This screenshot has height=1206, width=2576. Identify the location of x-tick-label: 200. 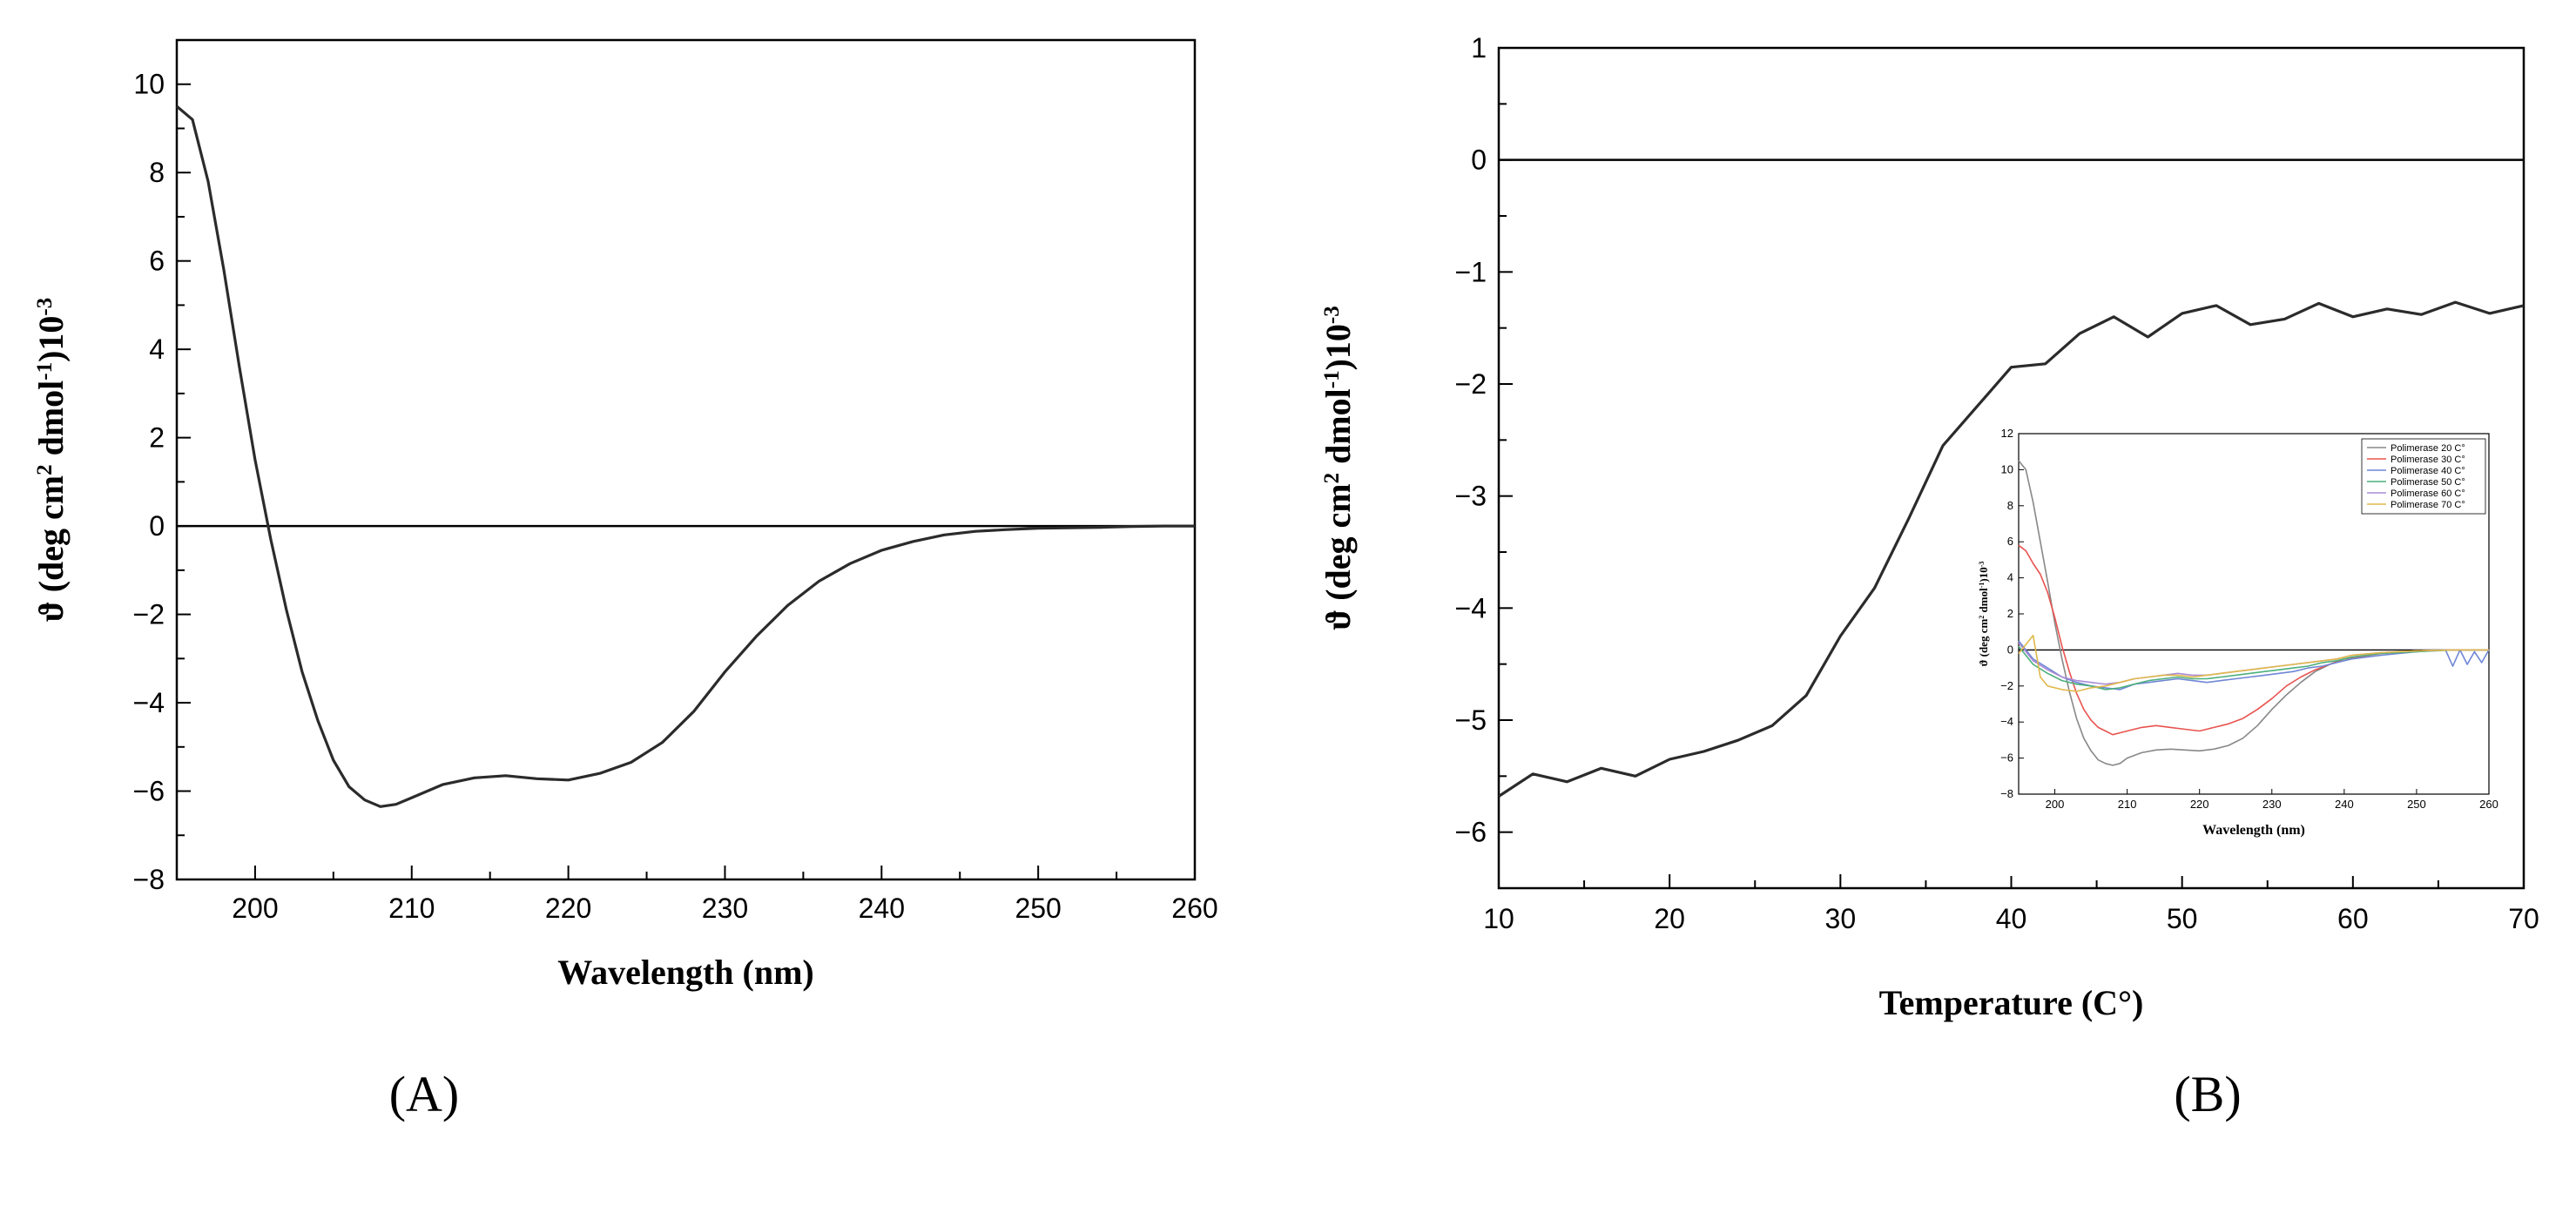
(255, 908).